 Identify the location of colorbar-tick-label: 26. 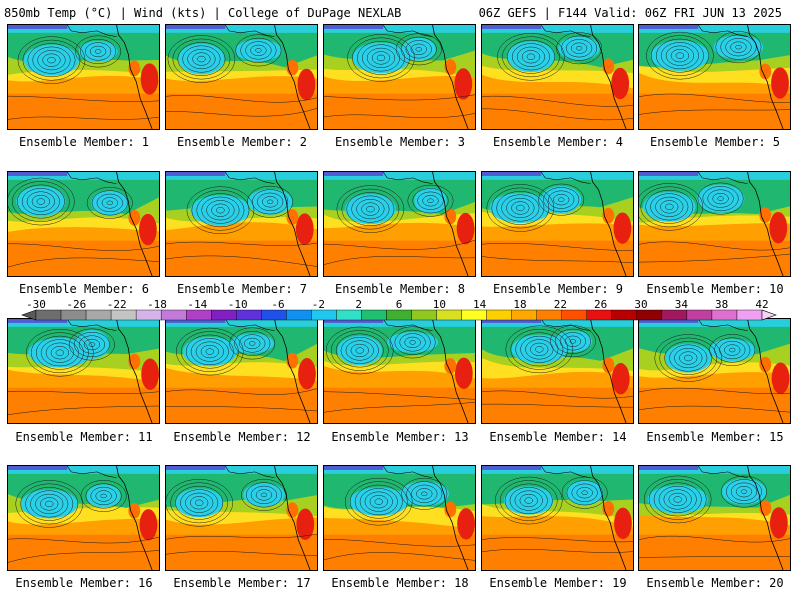
(601, 304).